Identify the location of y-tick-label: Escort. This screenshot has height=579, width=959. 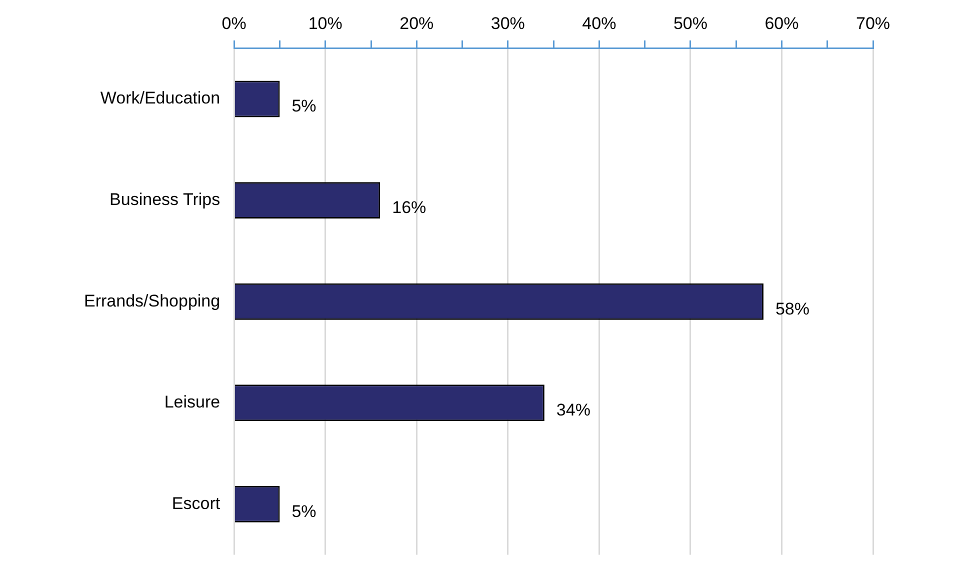
(196, 503).